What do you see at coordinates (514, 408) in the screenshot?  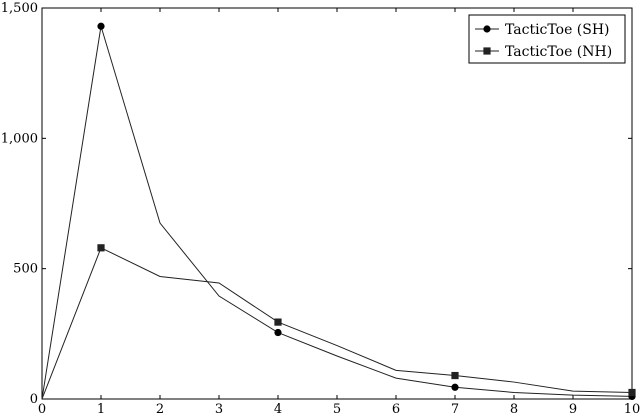 I see `x-tick-label: 8` at bounding box center [514, 408].